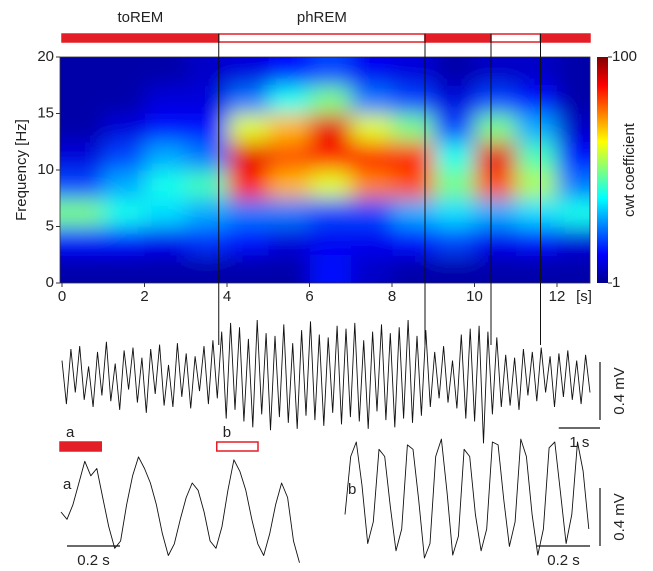 The image size is (653, 571). I want to click on y-tick-label: 0, so click(50, 282).